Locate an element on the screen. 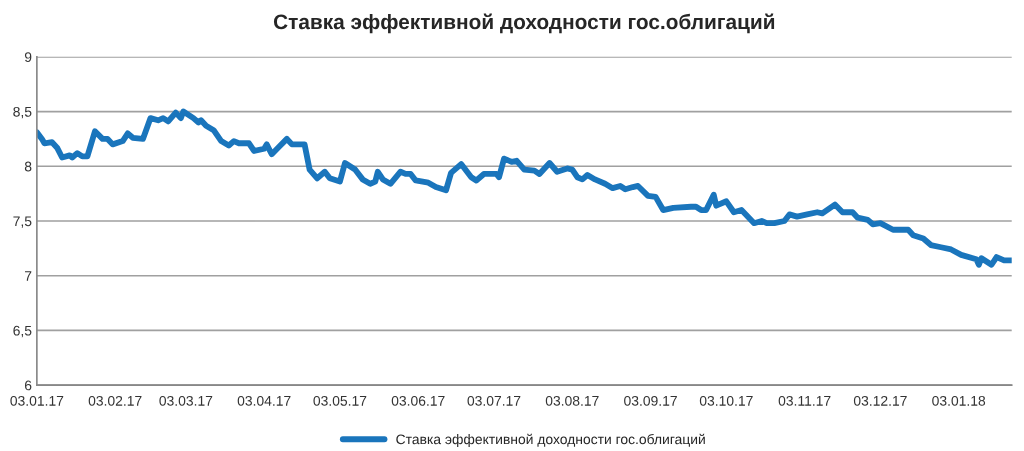 The width and height of the screenshot is (1024, 451). x-tick-label: 03.06.17 is located at coordinates (418, 400).